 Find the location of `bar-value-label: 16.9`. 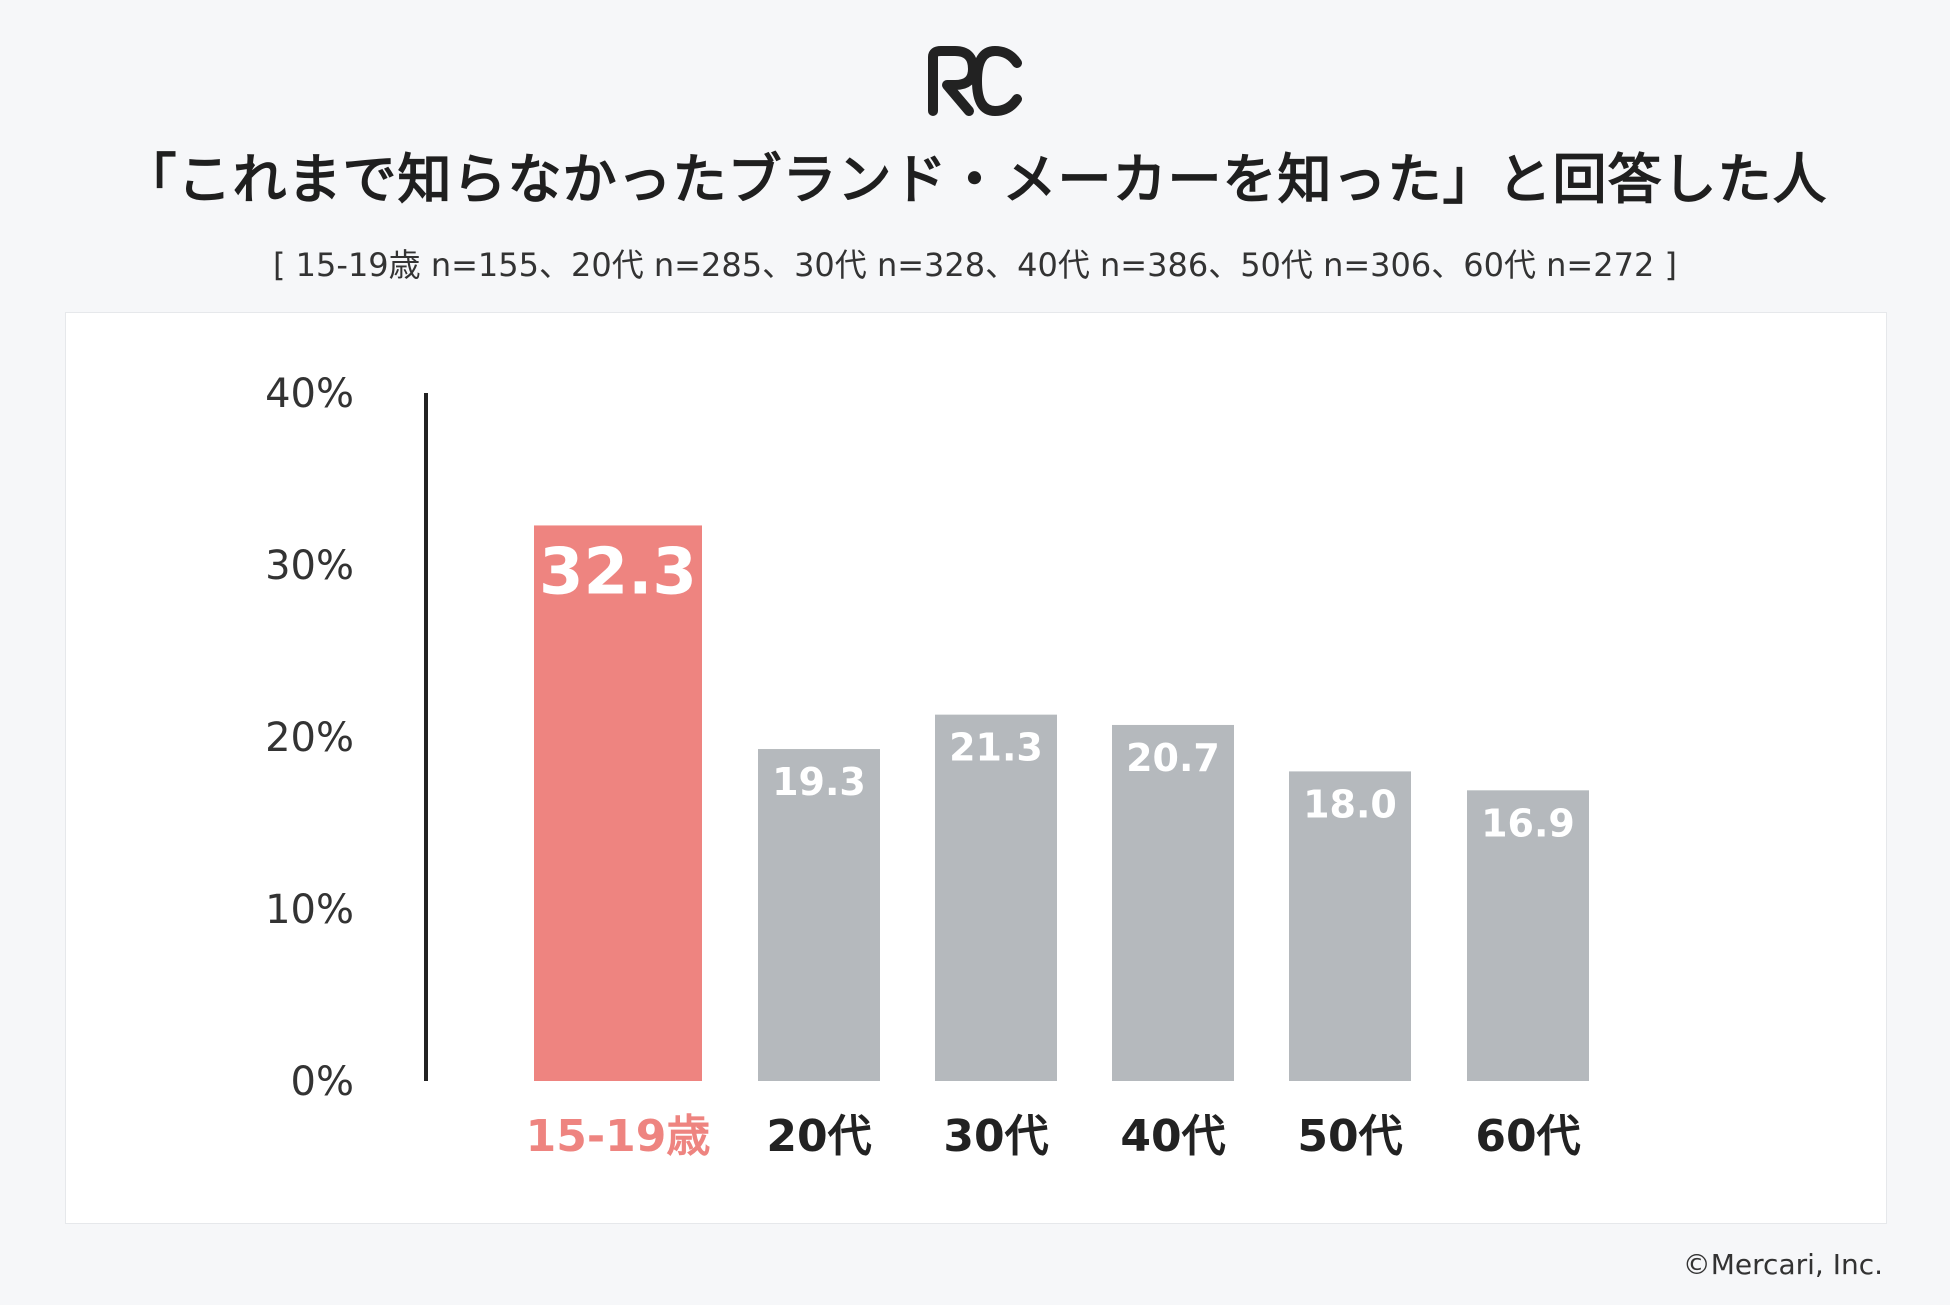

bar-value-label: 16.9 is located at coordinates (1528, 823).